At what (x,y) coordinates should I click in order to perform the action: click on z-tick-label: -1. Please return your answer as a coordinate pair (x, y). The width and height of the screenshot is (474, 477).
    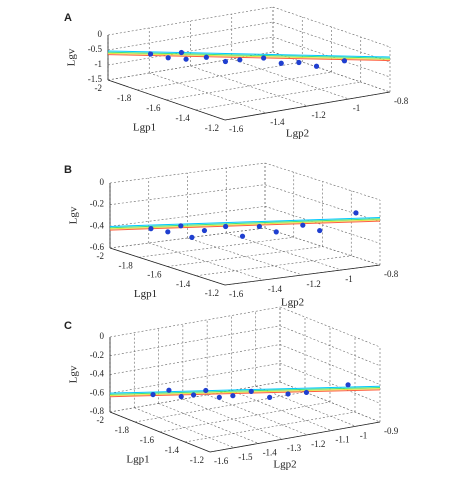
    Looking at the image, I should click on (99, 64).